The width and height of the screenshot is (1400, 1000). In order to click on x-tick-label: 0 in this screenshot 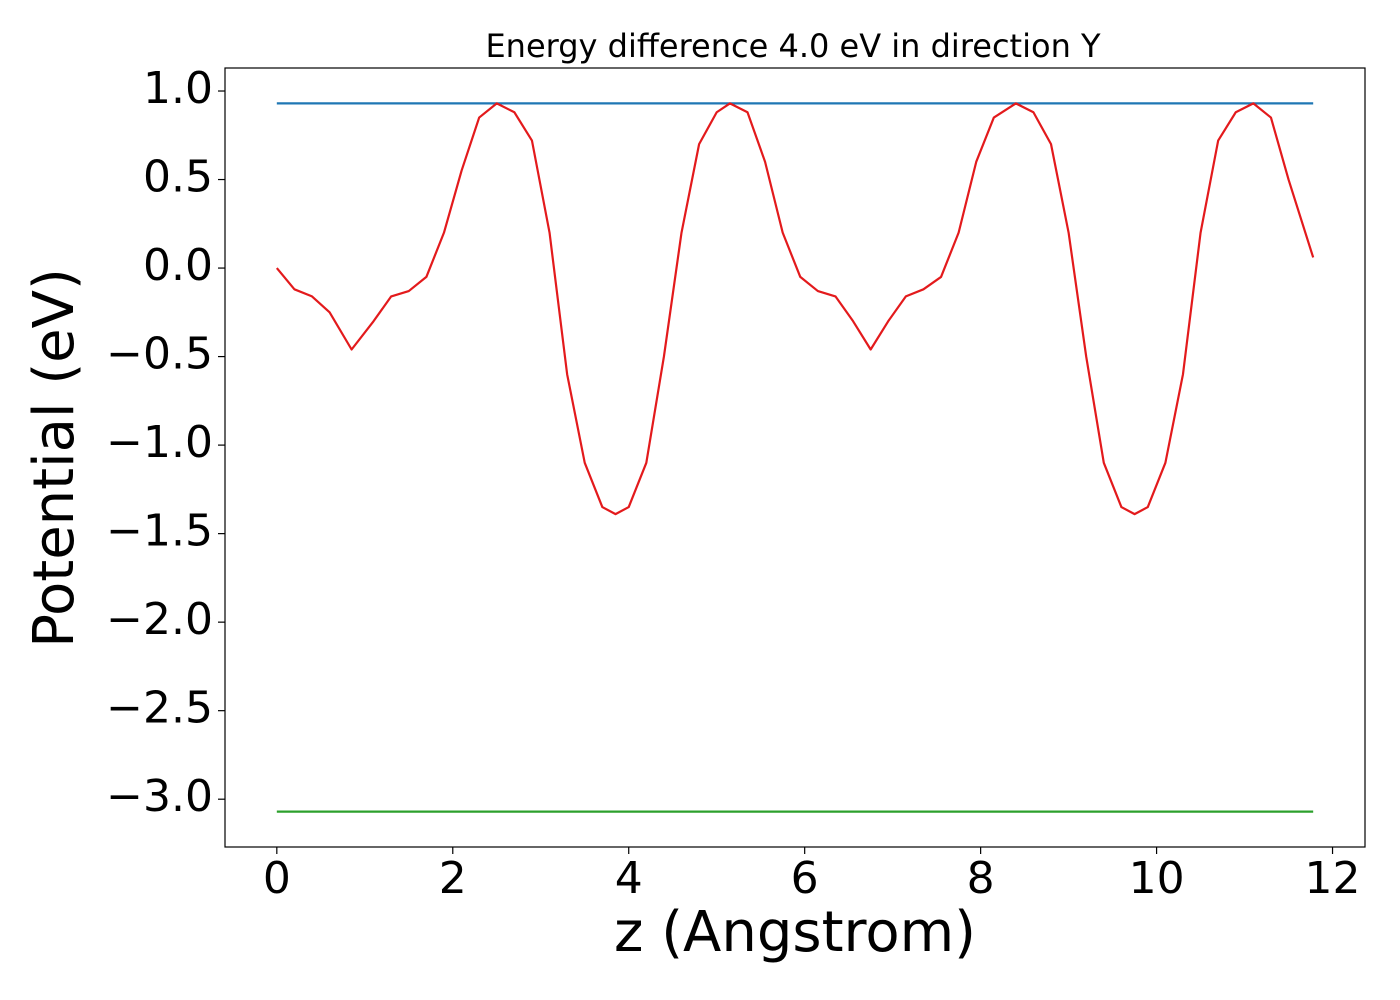, I will do `click(277, 878)`.